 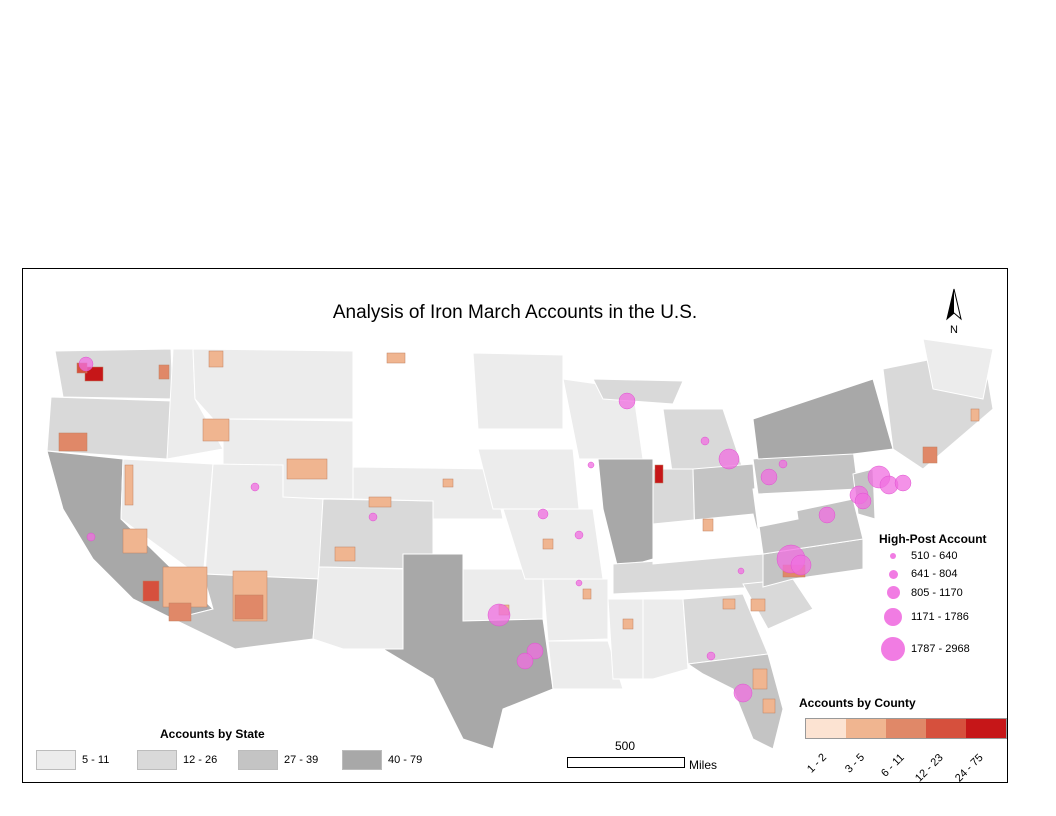 I want to click on state-north-dakota, so click(x=413, y=380).